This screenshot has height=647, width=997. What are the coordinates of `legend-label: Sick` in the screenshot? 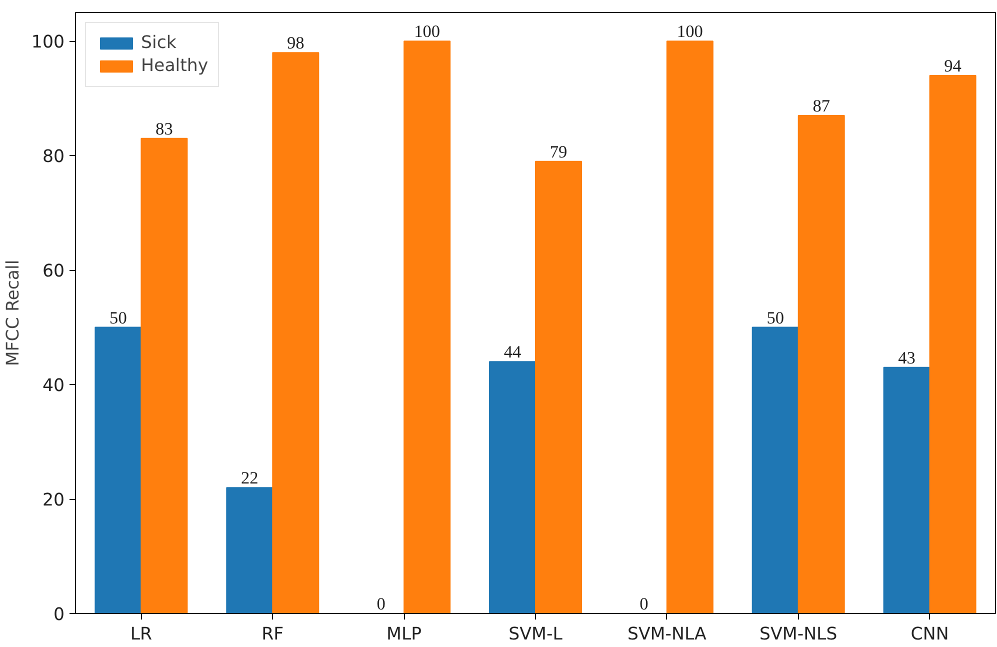 It's located at (158, 43).